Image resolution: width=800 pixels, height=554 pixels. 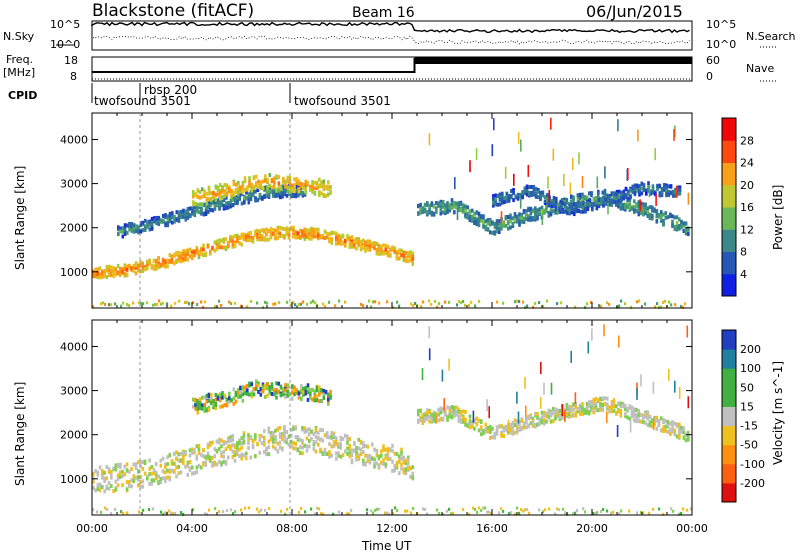 What do you see at coordinates (747, 406) in the screenshot?
I see `colorbar-tick-label: 15` at bounding box center [747, 406].